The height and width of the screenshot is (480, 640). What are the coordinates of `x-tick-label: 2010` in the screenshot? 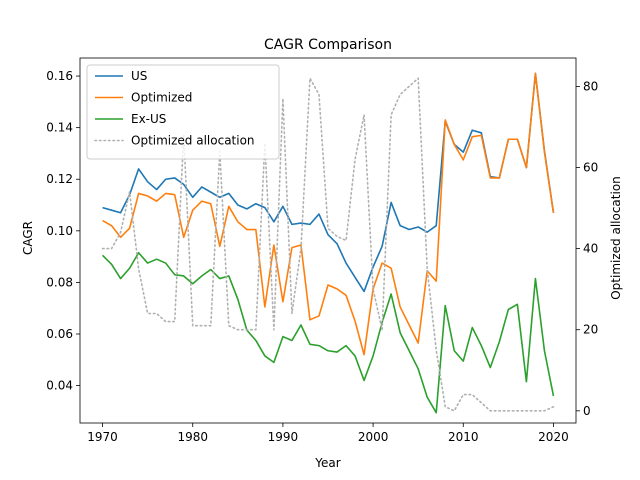 It's located at (463, 437).